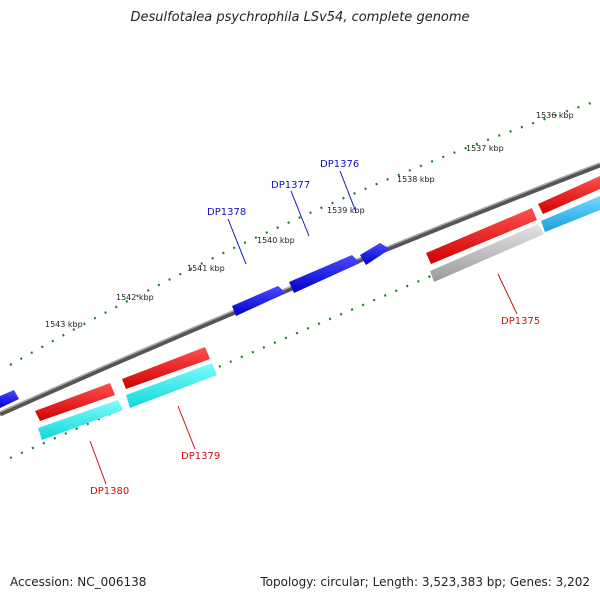 The width and height of the screenshot is (600, 600). Describe the element at coordinates (200, 456) in the screenshot. I see `gene-label-dp1379: DP1379` at that location.